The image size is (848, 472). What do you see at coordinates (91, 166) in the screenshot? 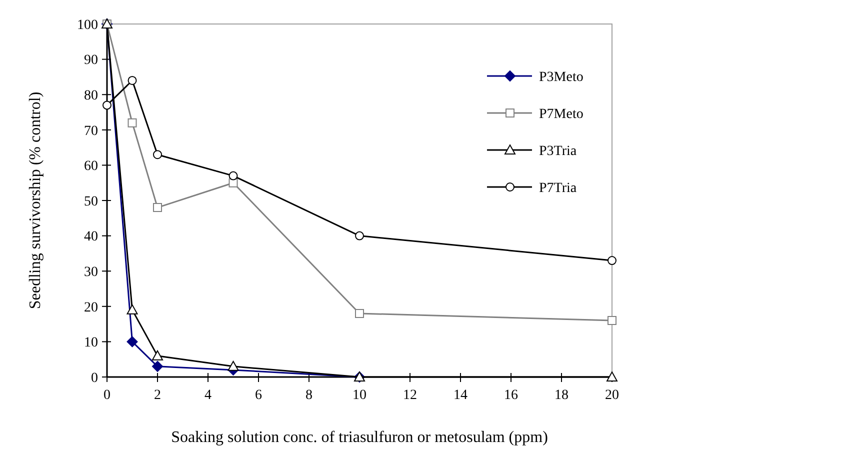
I see `y-tick-label: 60` at bounding box center [91, 166].